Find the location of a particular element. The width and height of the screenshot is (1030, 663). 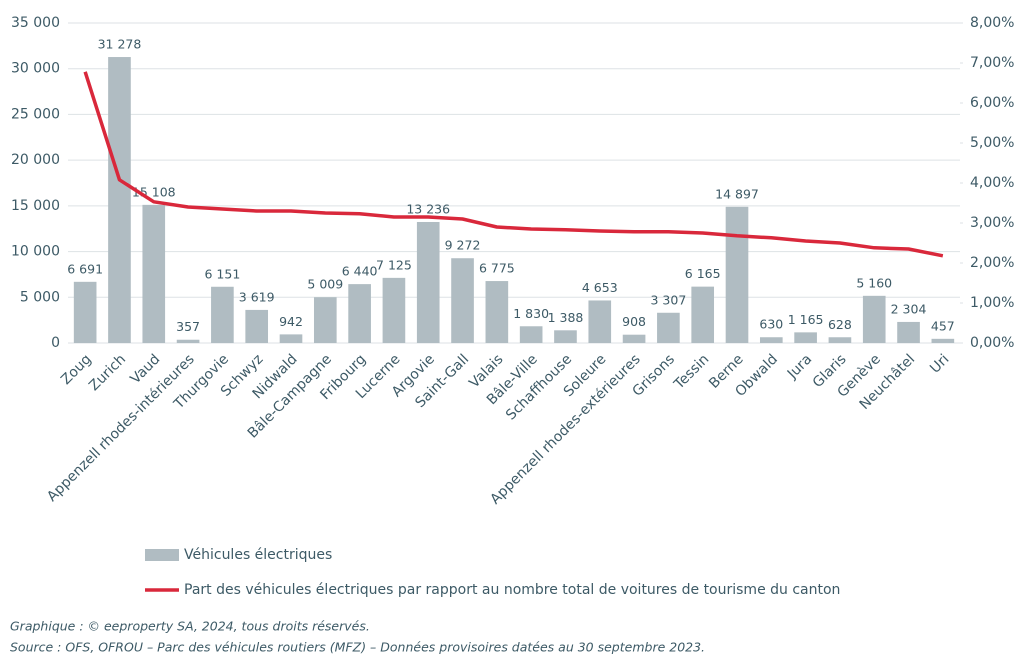

y-tick-label: 35 000 is located at coordinates (35, 23).